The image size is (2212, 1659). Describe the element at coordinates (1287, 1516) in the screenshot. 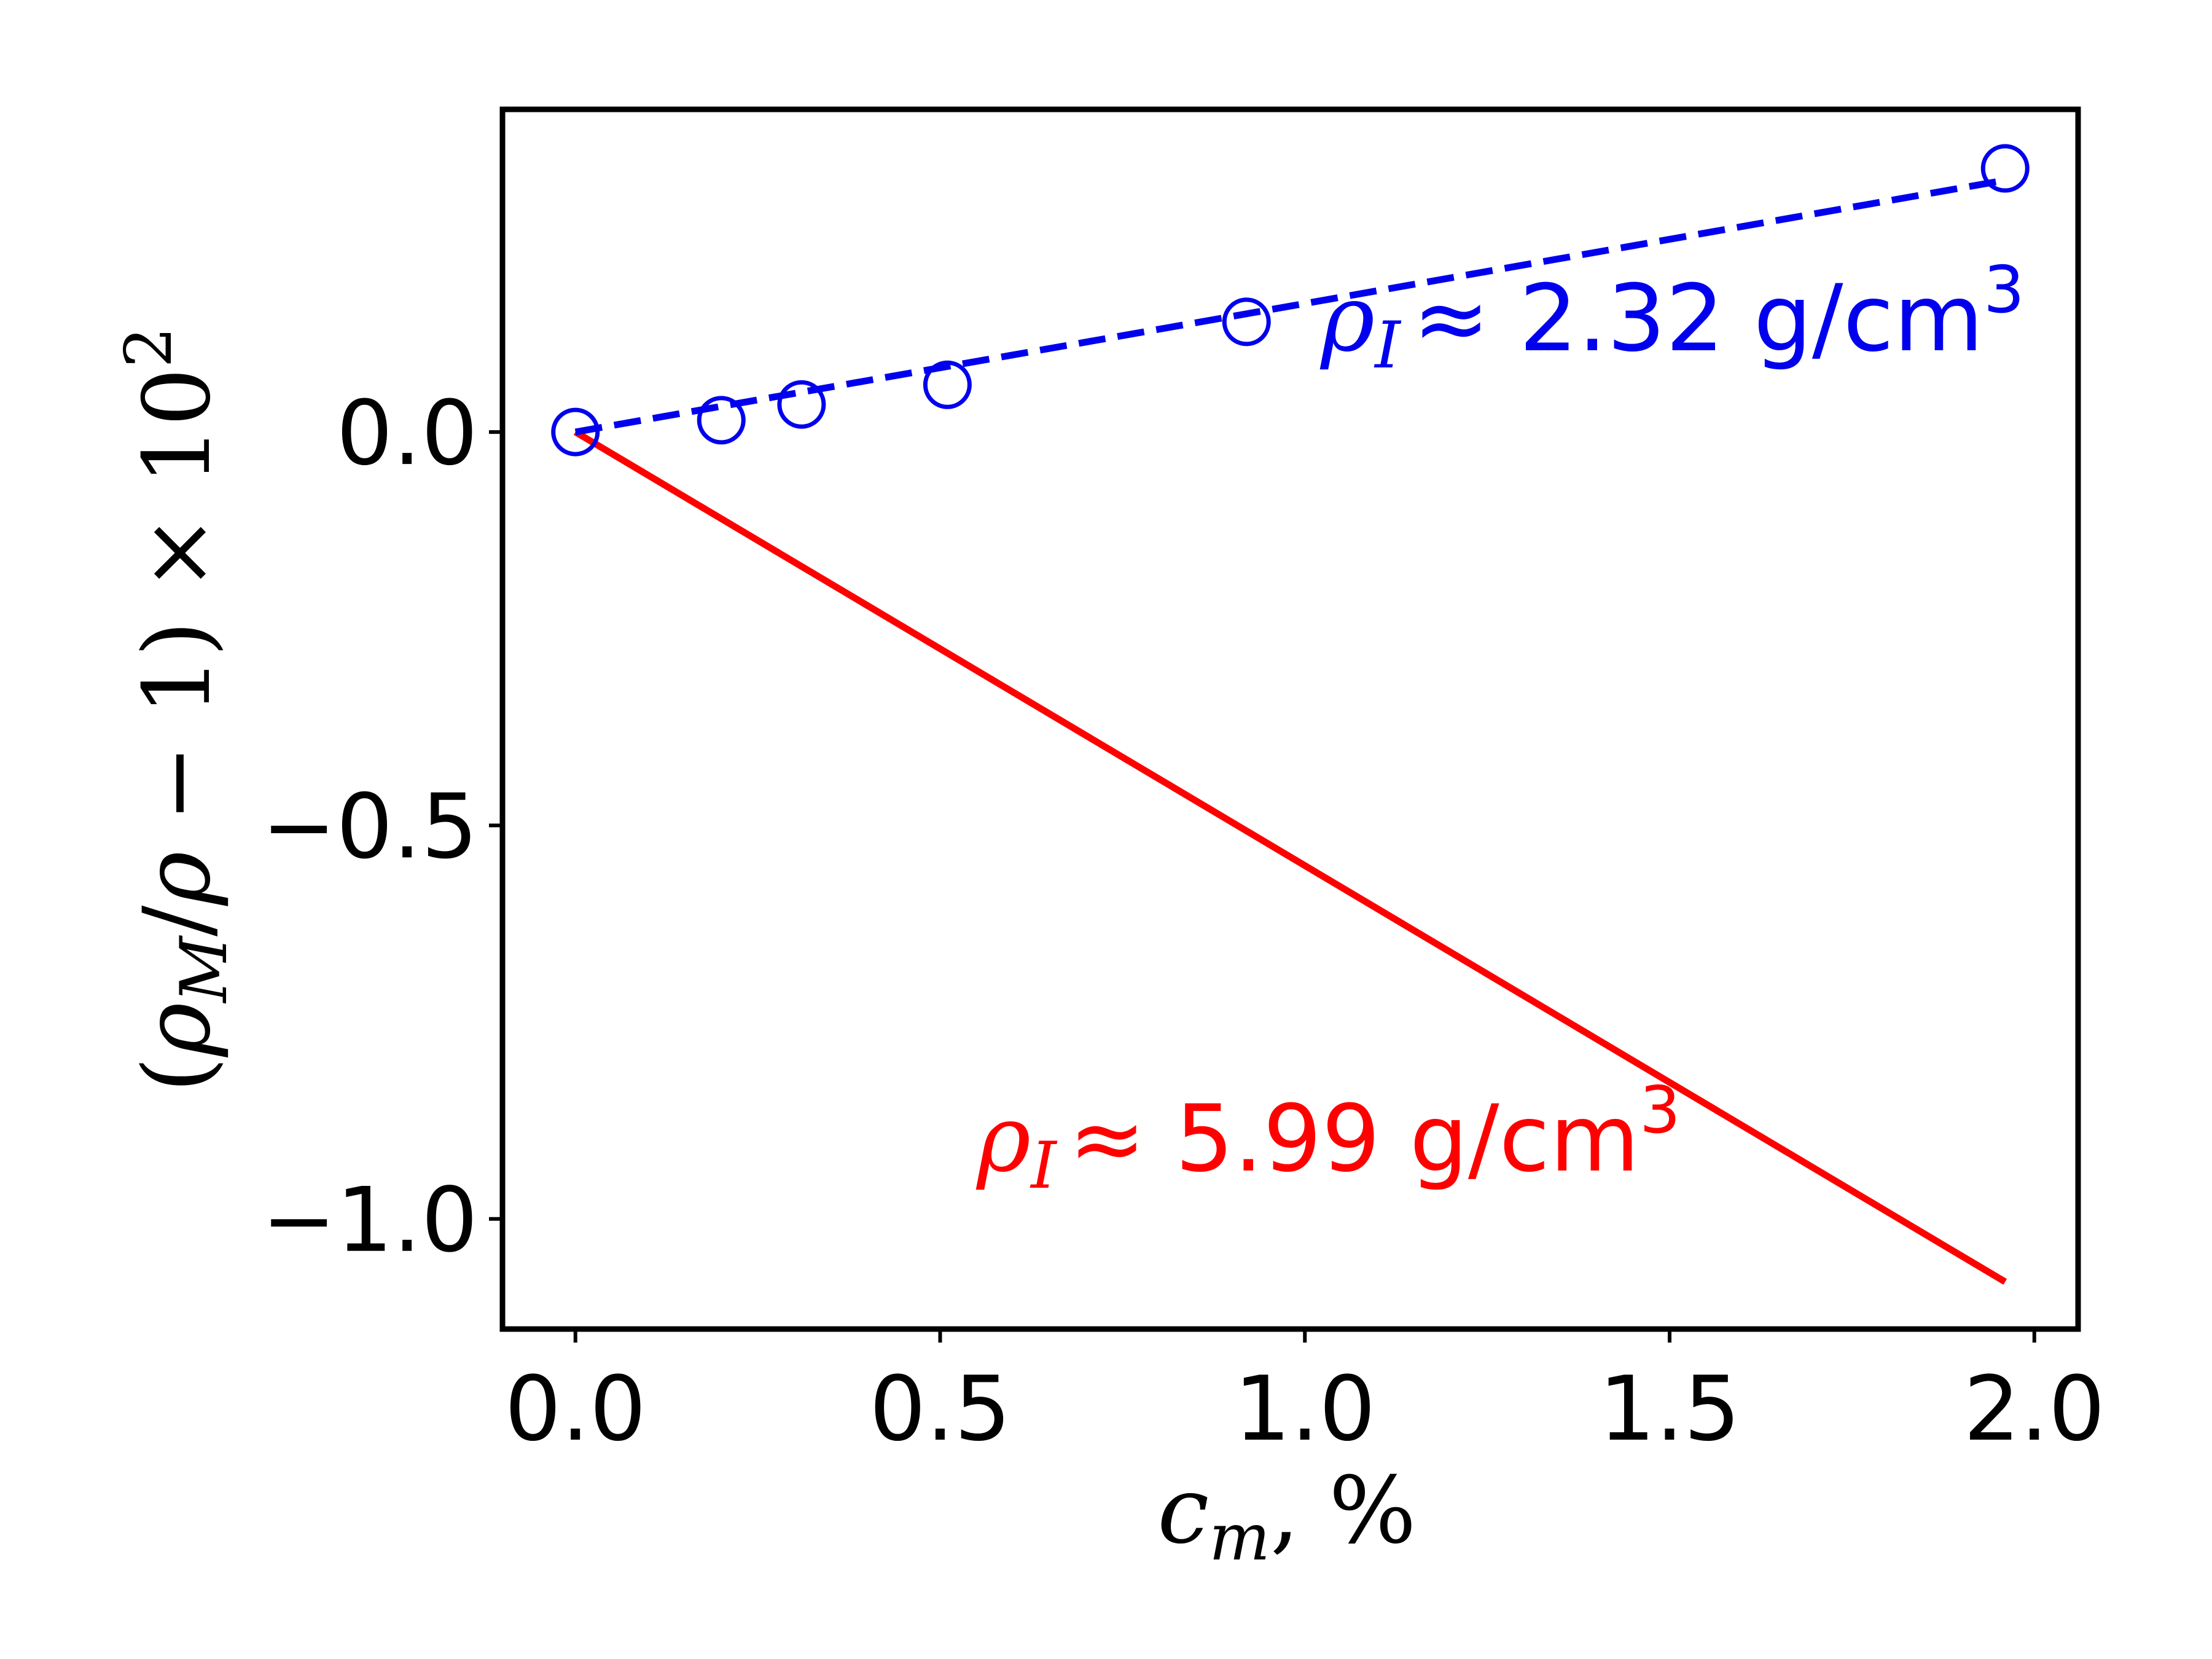

I see `x-axis-label: cm, %` at that location.